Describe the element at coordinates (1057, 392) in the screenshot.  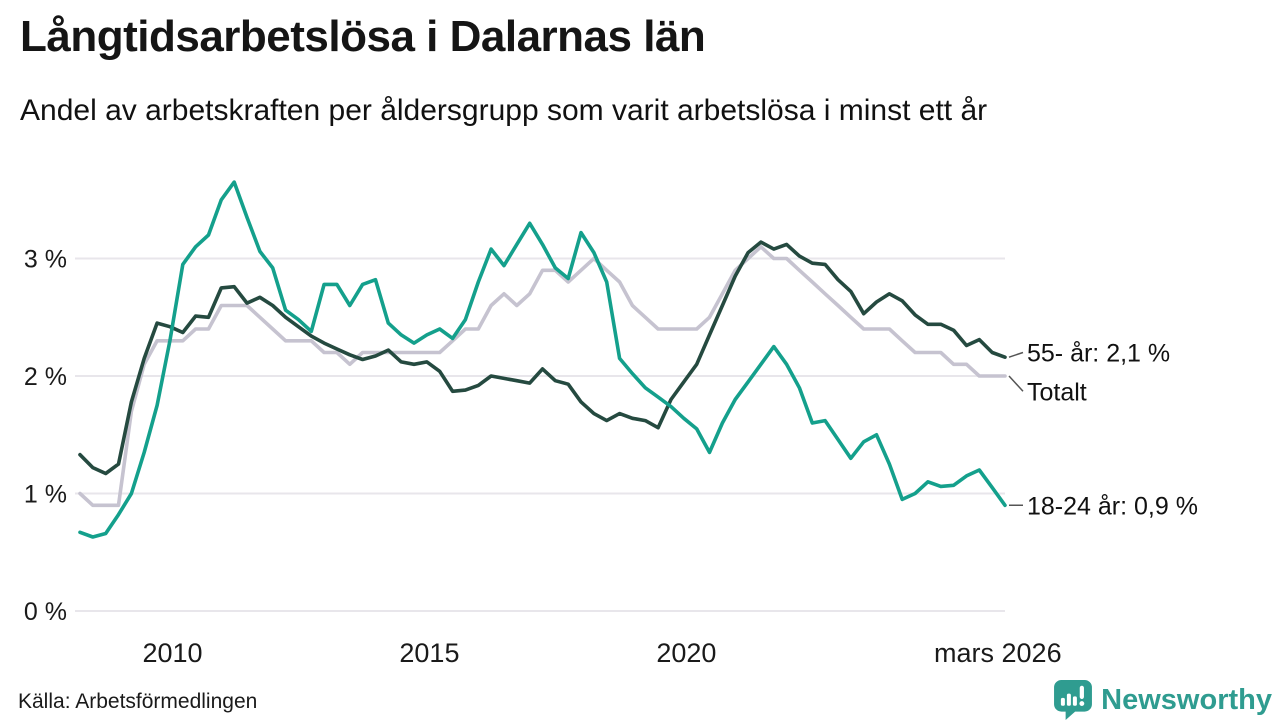
I see `series-end-label: Totalt` at that location.